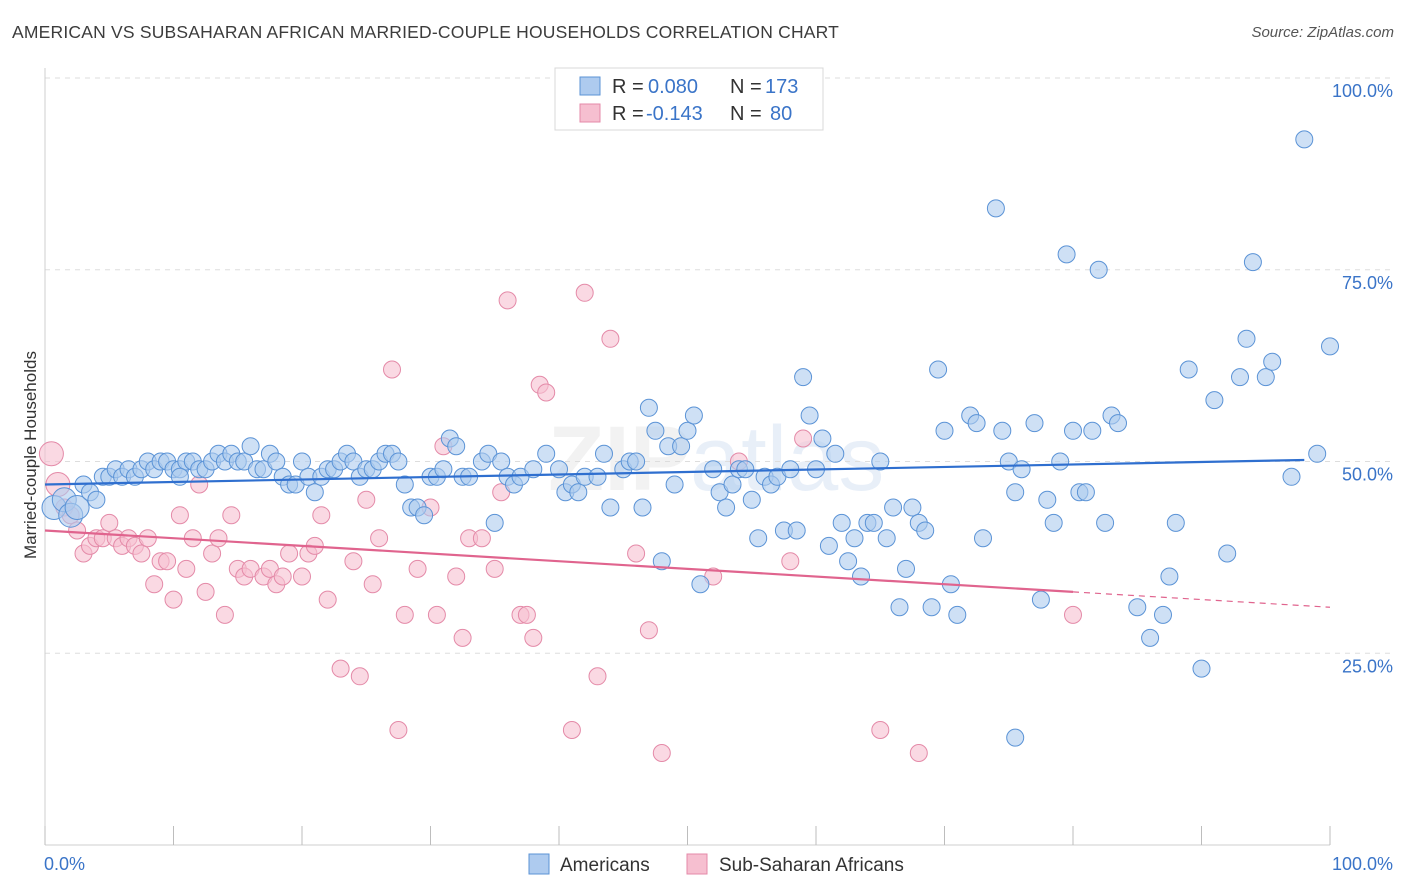 The height and width of the screenshot is (892, 1406). I want to click on bottom-legend-americans: Americans, so click(605, 865).